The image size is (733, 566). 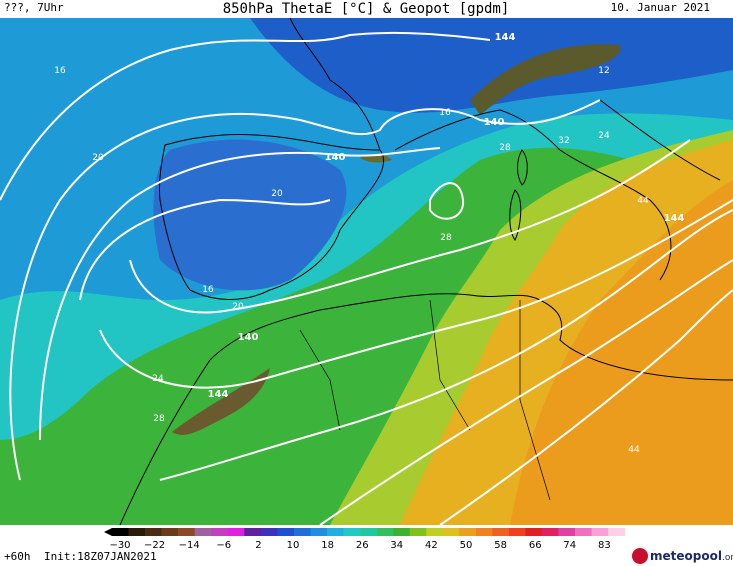 I want to click on colorbar-label: −30, so click(x=119, y=545).